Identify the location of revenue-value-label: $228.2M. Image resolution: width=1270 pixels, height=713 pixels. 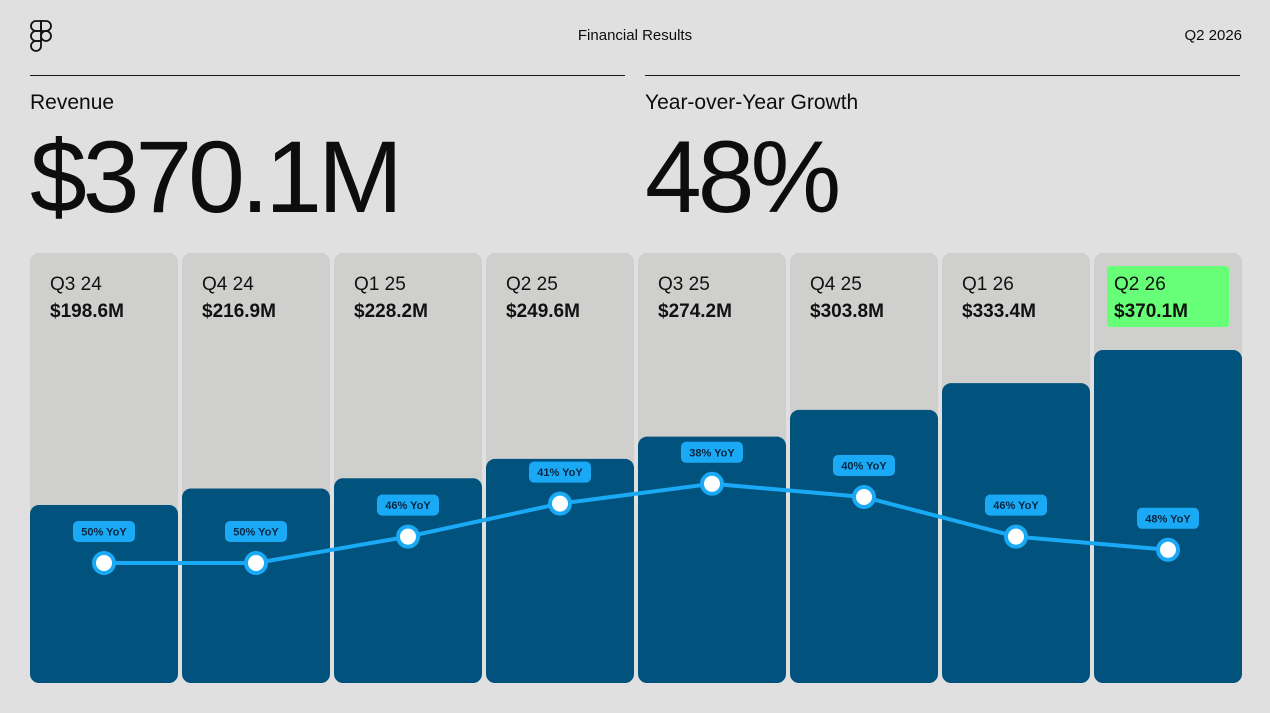
(391, 311).